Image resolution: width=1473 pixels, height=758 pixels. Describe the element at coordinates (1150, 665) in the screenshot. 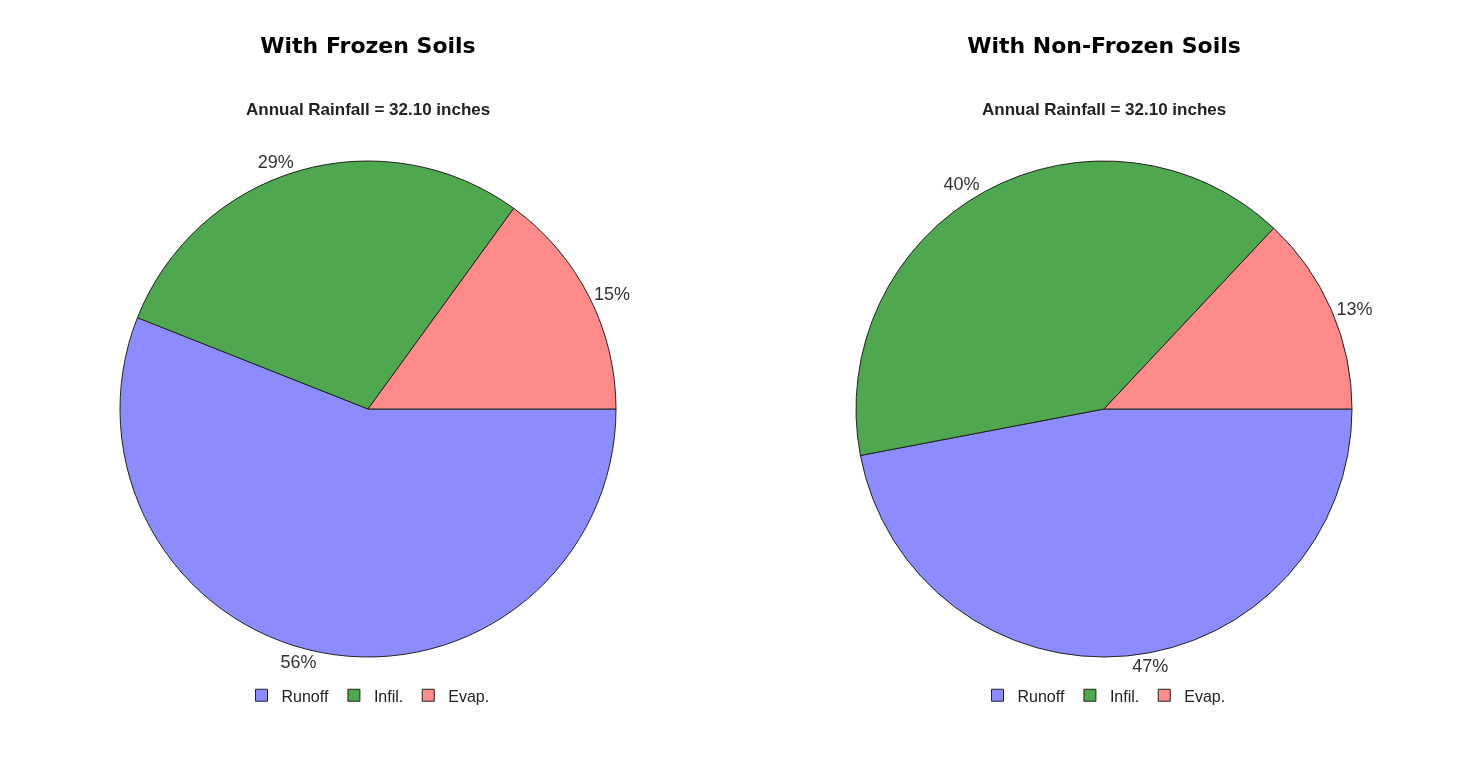

I see `data-label: 47%` at that location.